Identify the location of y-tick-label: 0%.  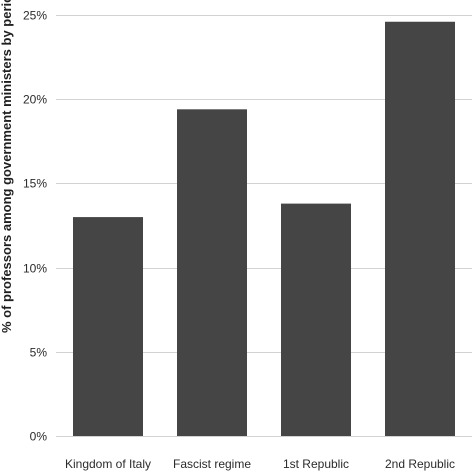
(39, 437).